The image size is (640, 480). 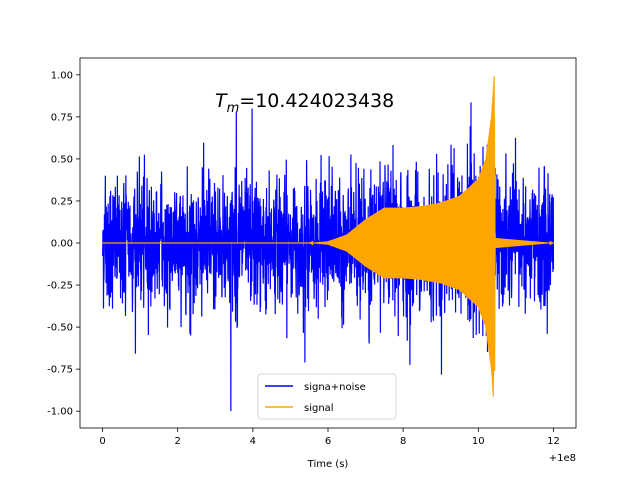 I want to click on x-tick-label: 12, so click(x=553, y=441).